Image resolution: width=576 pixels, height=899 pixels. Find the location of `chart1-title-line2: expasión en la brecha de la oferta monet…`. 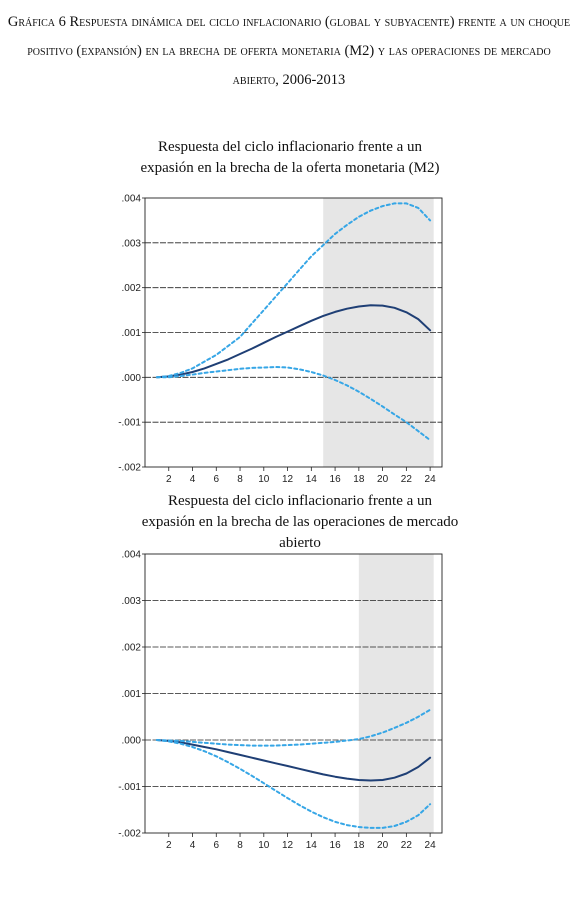

chart1-title-line2: expasión en la brecha de la oferta monet… is located at coordinates (290, 168).